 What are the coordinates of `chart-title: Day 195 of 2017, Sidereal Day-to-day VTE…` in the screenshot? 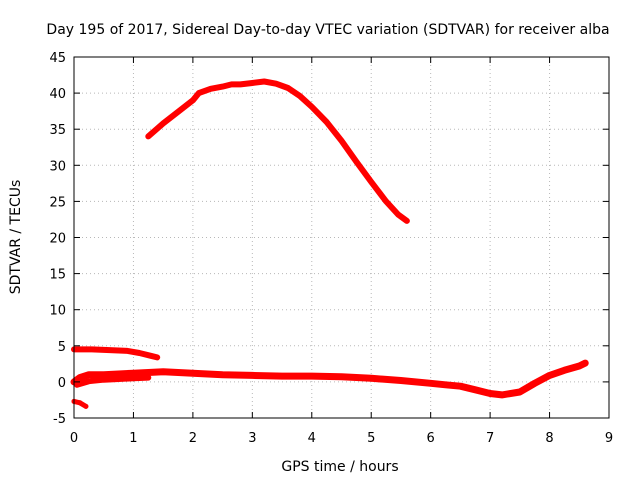 It's located at (327, 30).